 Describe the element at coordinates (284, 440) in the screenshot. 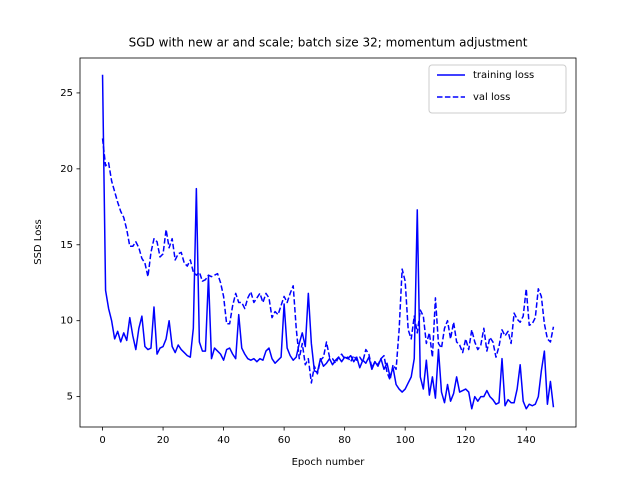

I see `x-tick-label: 60` at that location.